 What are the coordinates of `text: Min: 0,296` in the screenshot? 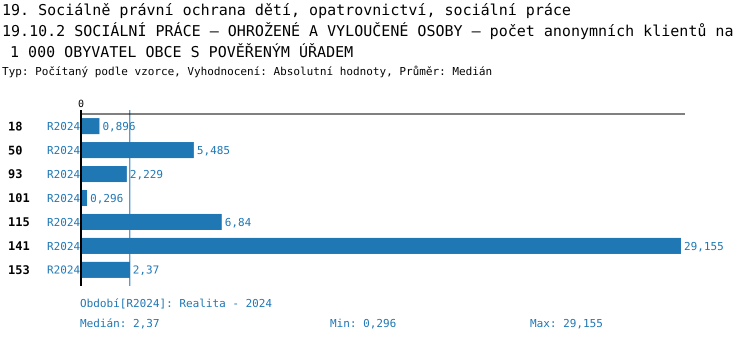 It's located at (363, 323).